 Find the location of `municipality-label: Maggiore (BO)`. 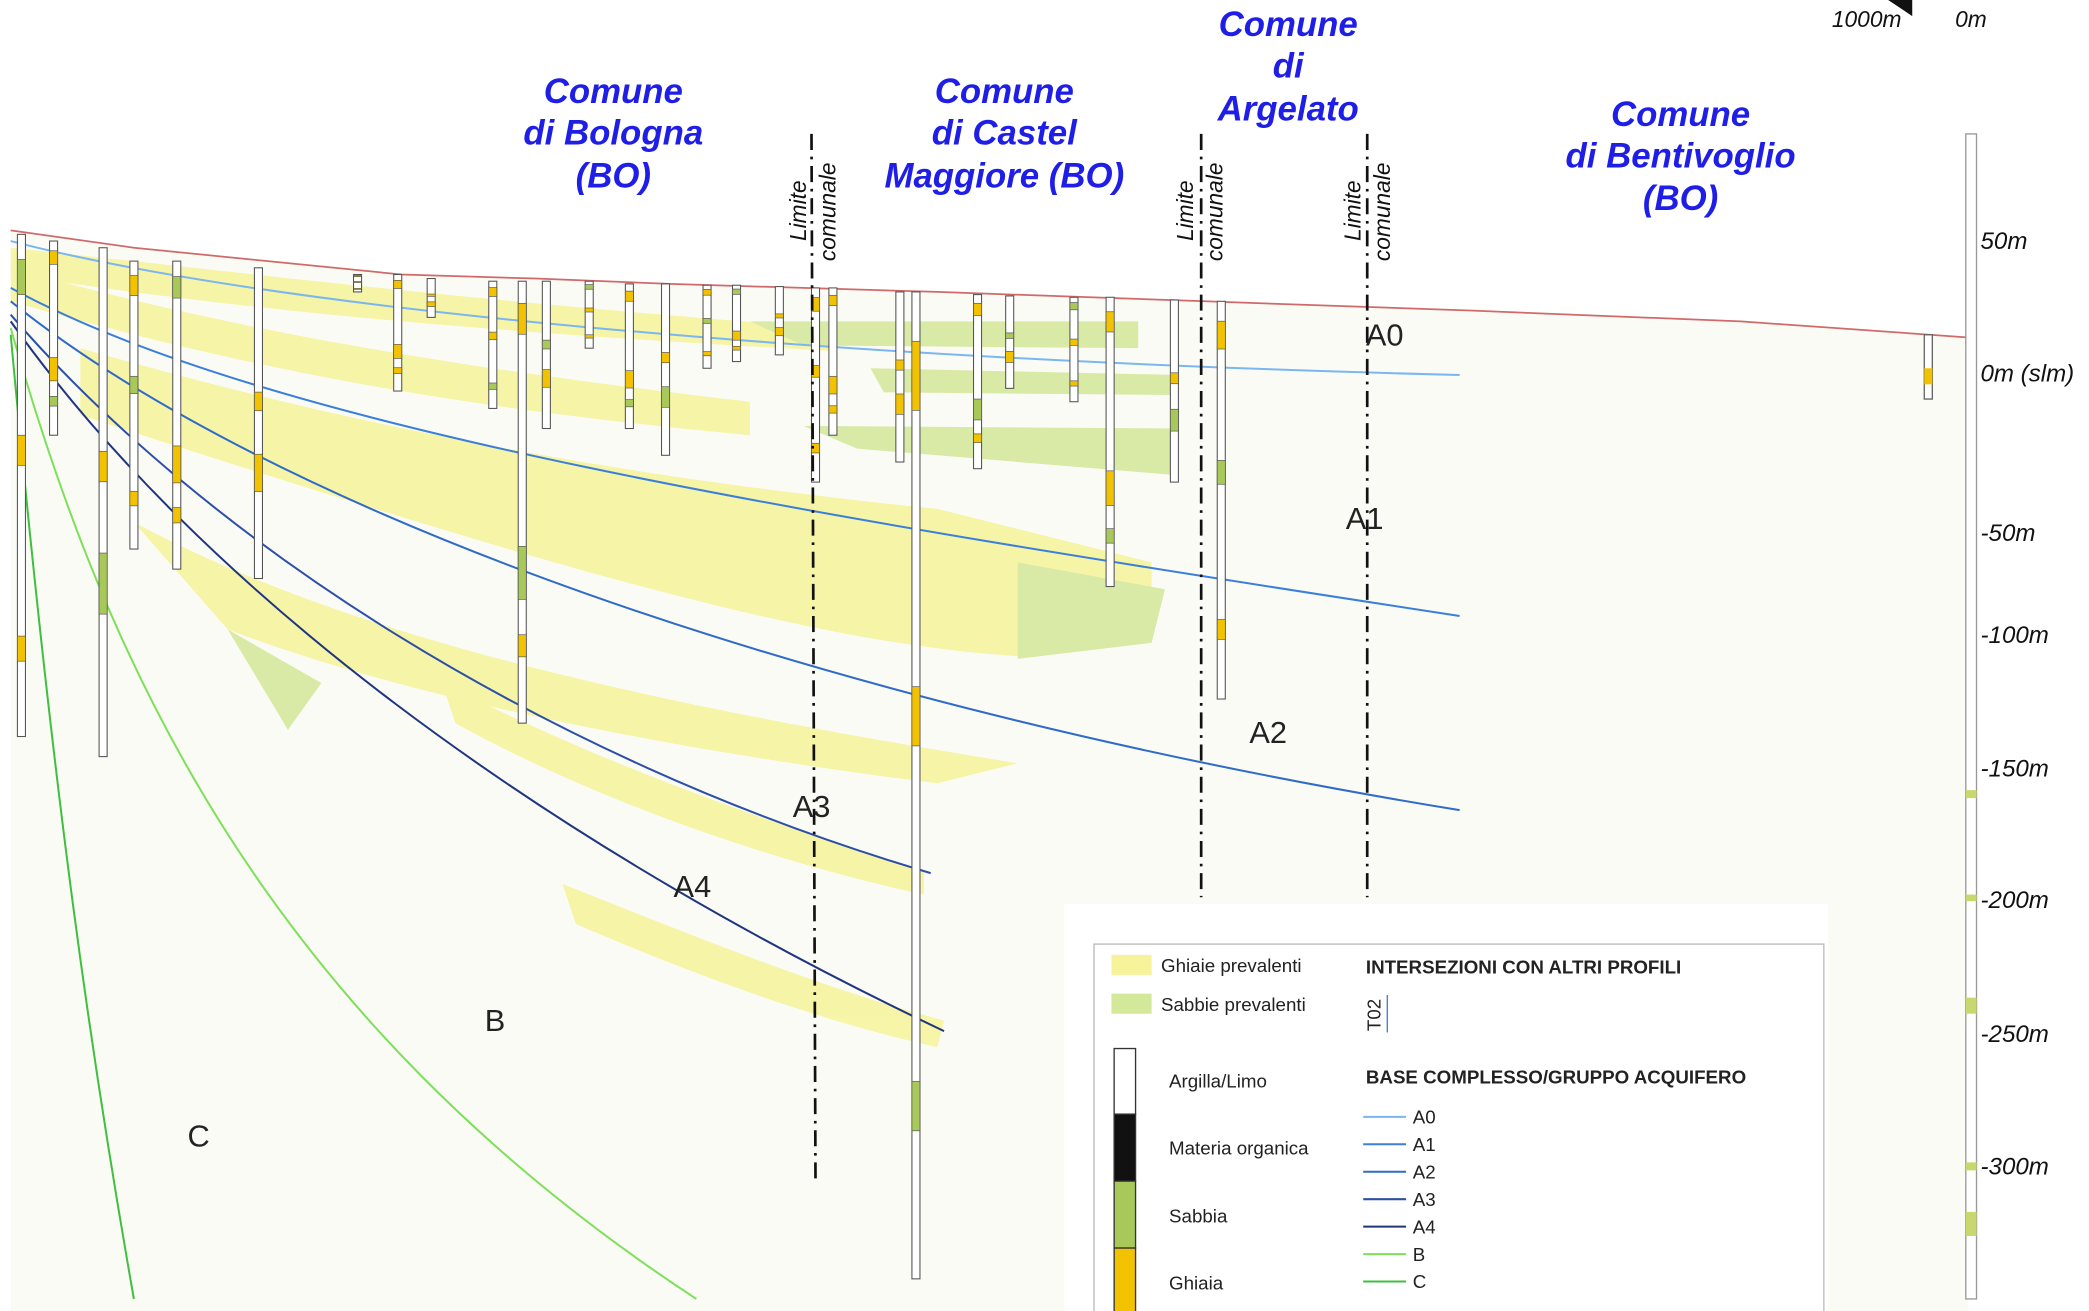

municipality-label: Maggiore (BO) is located at coordinates (1004, 175).